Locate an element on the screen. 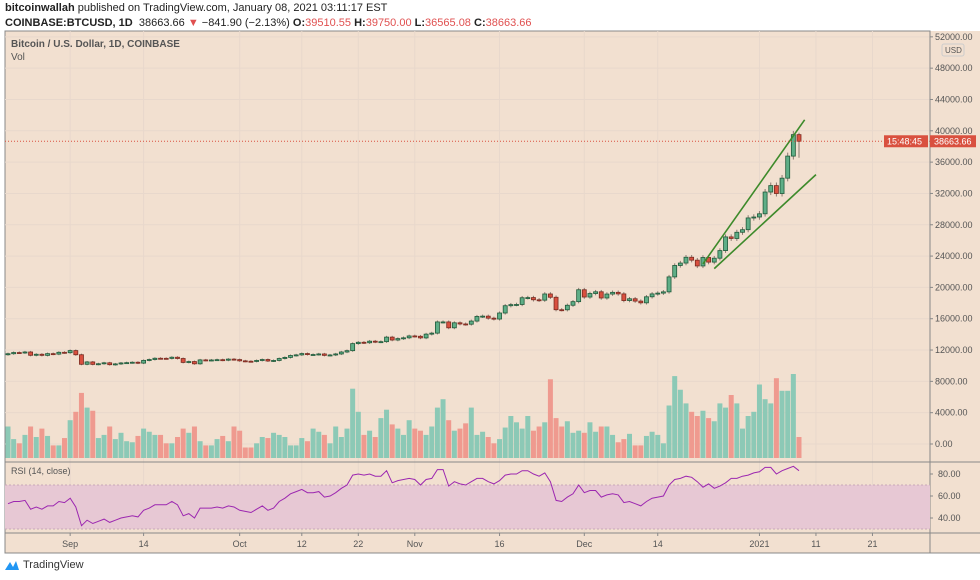  last-price: 38663.66 is located at coordinates (161, 23).